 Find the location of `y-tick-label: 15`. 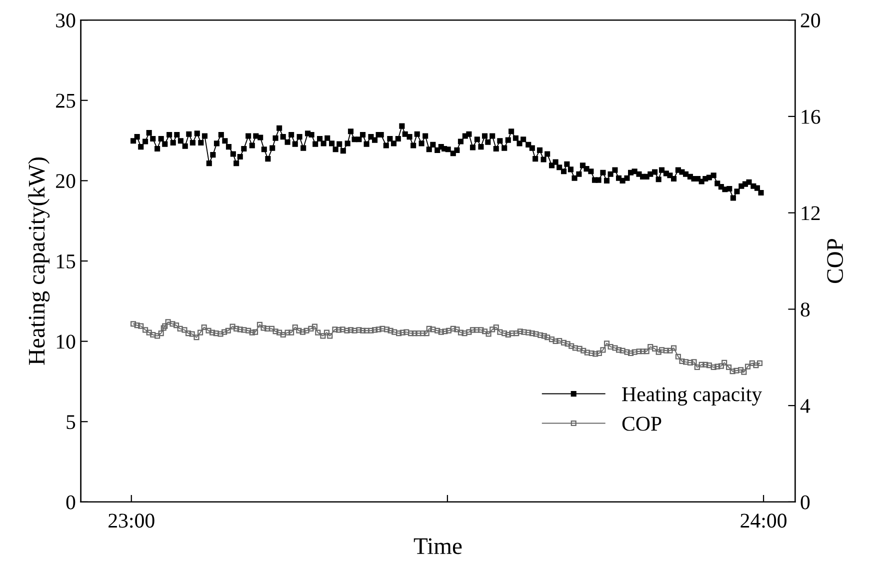

y-tick-label: 15 is located at coordinates (66, 261).